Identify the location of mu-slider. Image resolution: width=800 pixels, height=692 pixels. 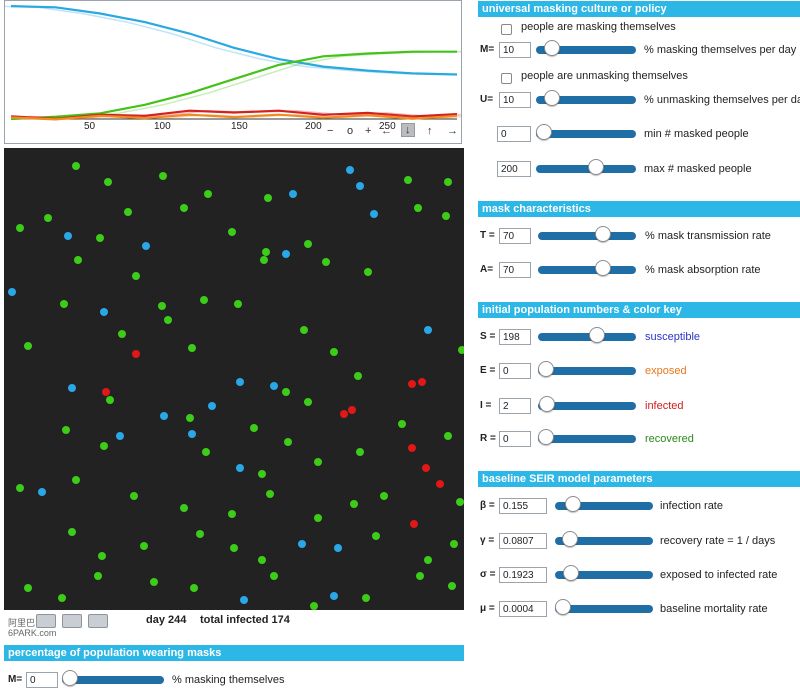
(604, 607).